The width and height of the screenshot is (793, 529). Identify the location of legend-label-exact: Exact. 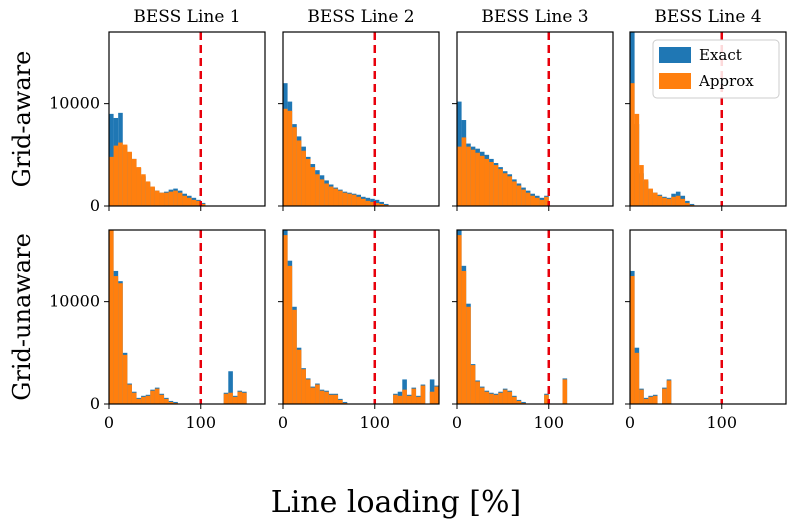
(720, 55).